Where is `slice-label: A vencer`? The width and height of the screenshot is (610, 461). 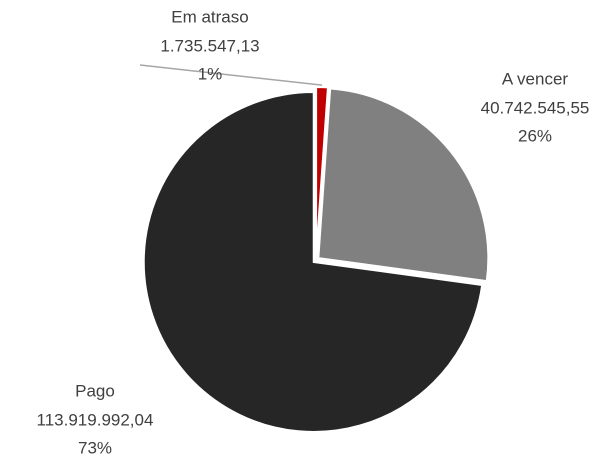 slice-label: A vencer is located at coordinates (535, 78).